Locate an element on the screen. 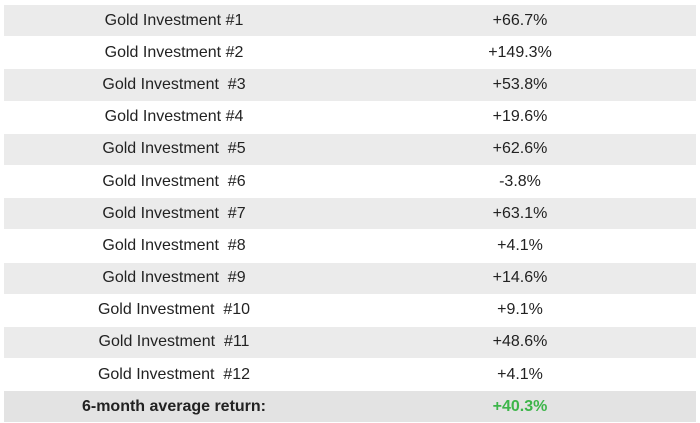 This screenshot has width=700, height=423. average-value: +40.3% is located at coordinates (520, 406).